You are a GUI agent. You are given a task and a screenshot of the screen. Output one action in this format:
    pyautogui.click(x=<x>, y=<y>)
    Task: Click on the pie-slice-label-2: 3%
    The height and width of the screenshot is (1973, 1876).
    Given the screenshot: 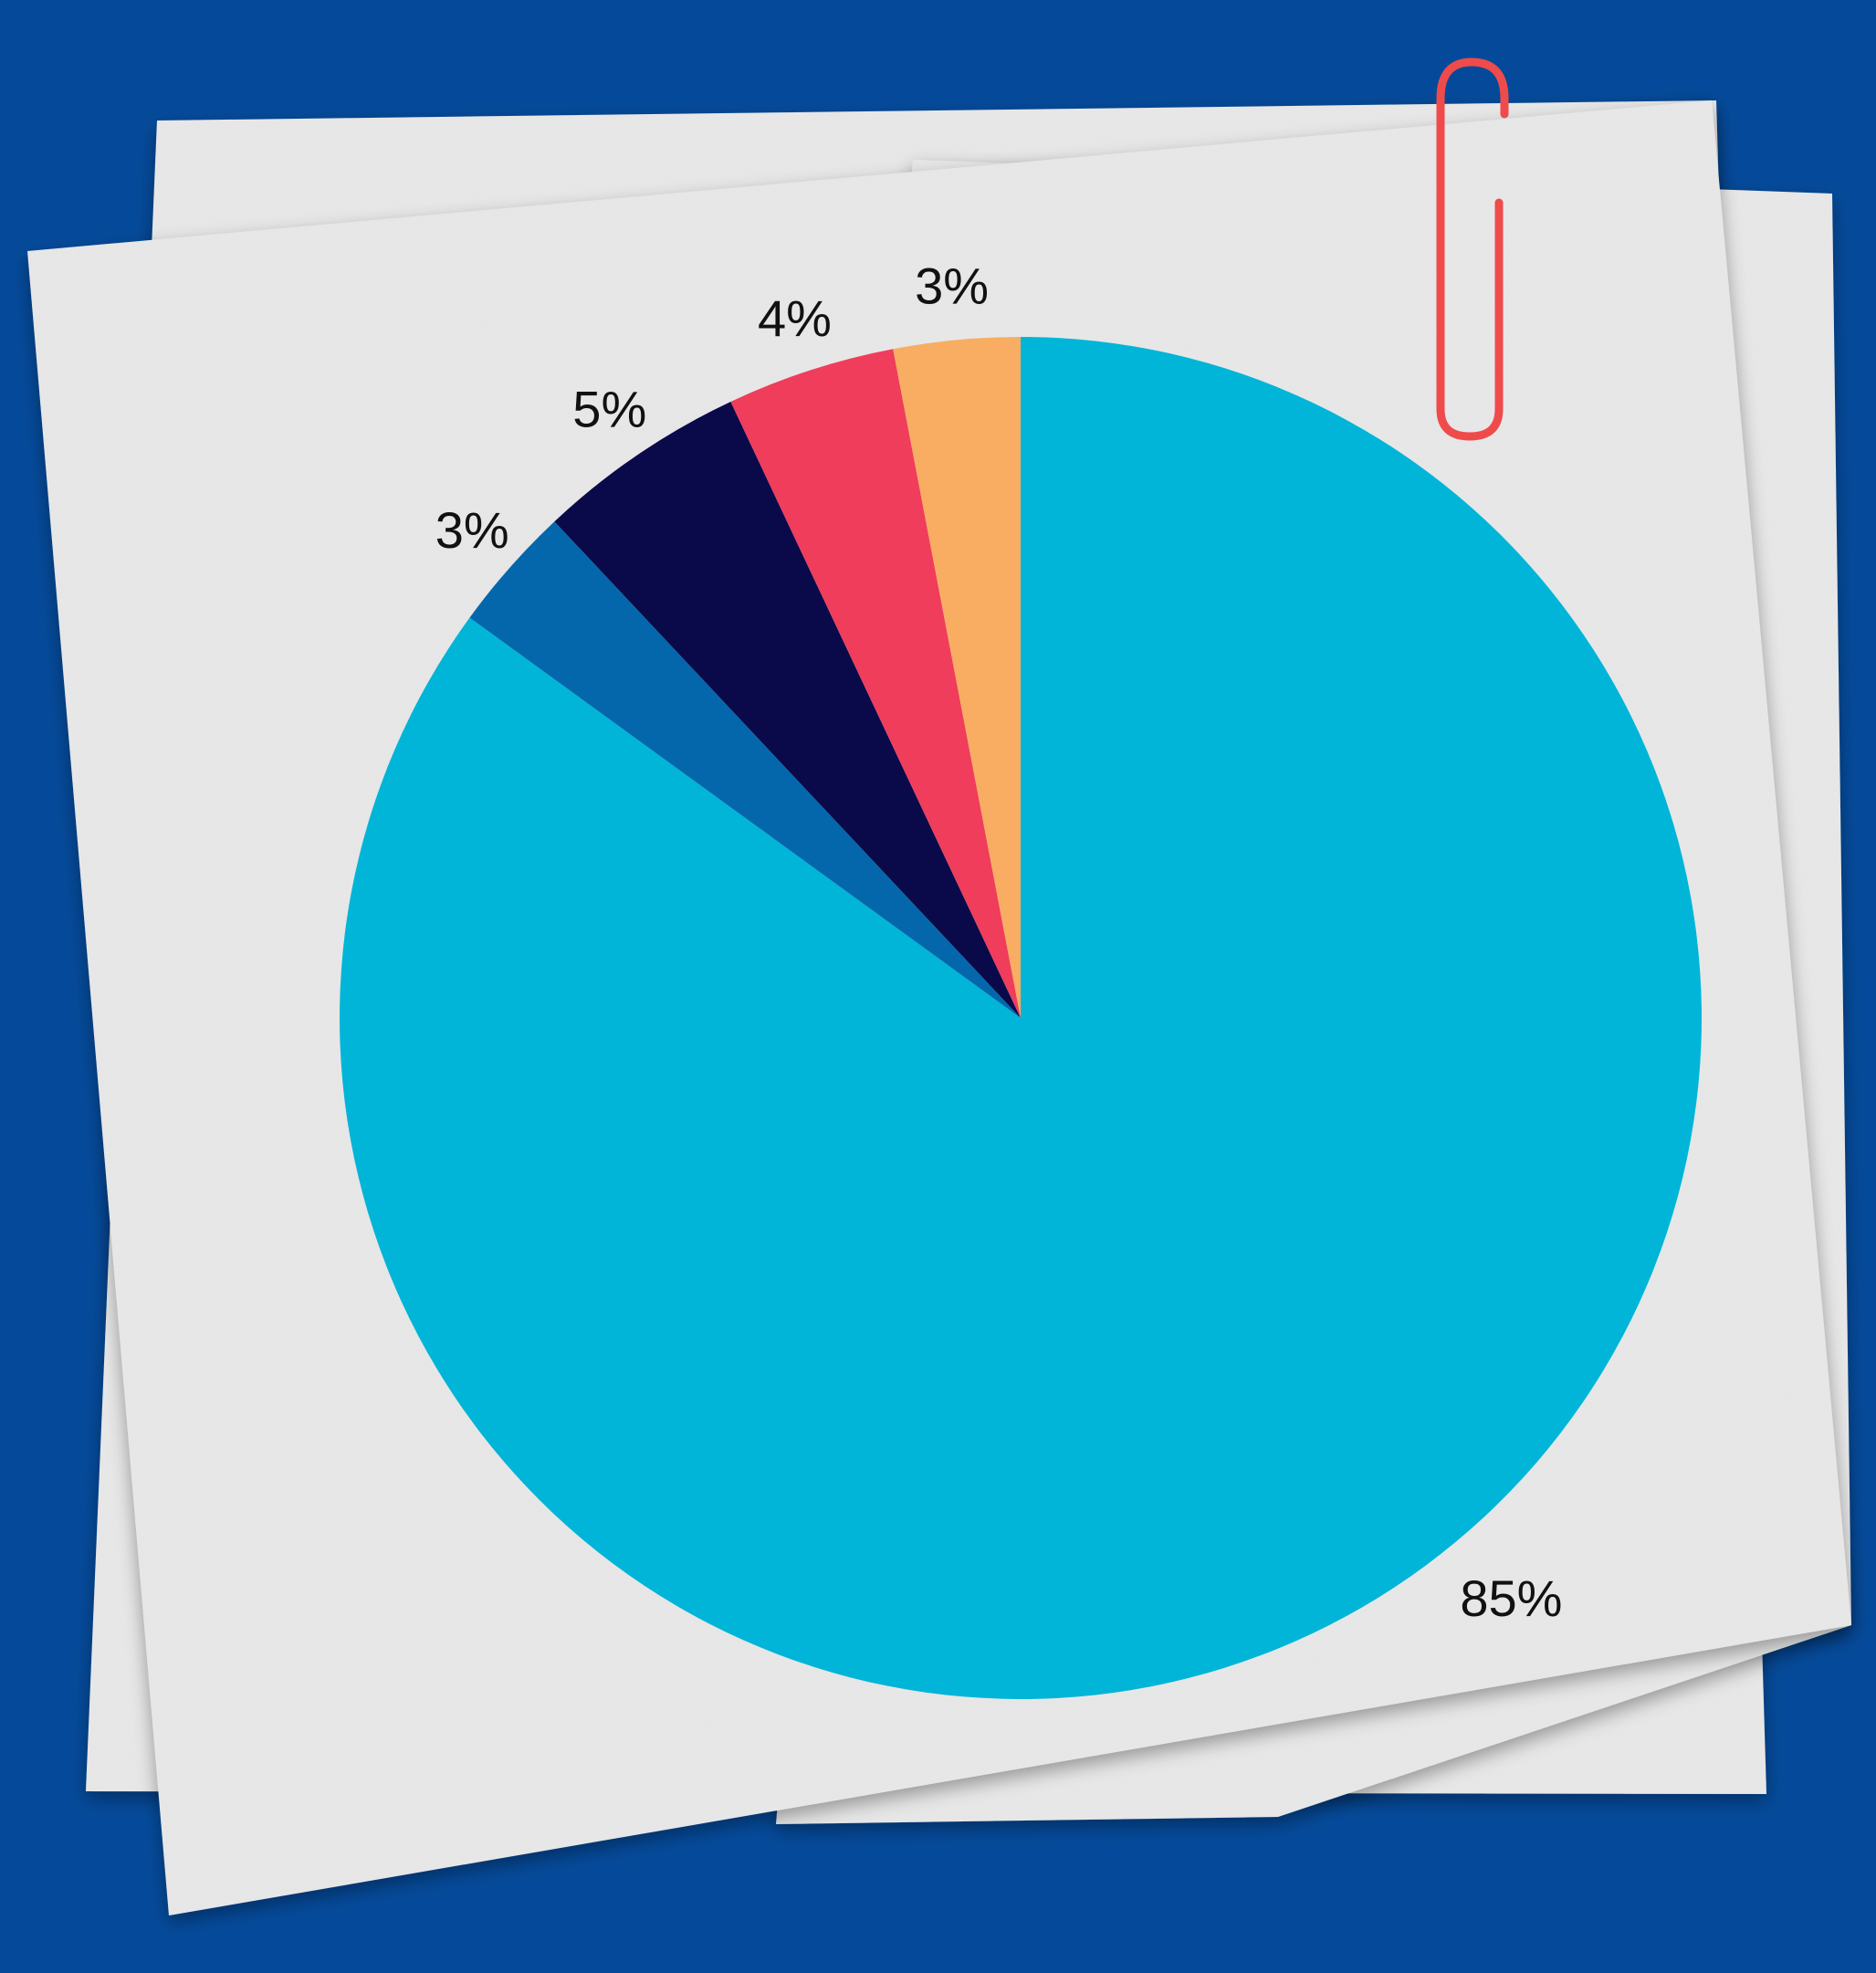 What is the action you would take?
    pyautogui.click(x=472, y=530)
    